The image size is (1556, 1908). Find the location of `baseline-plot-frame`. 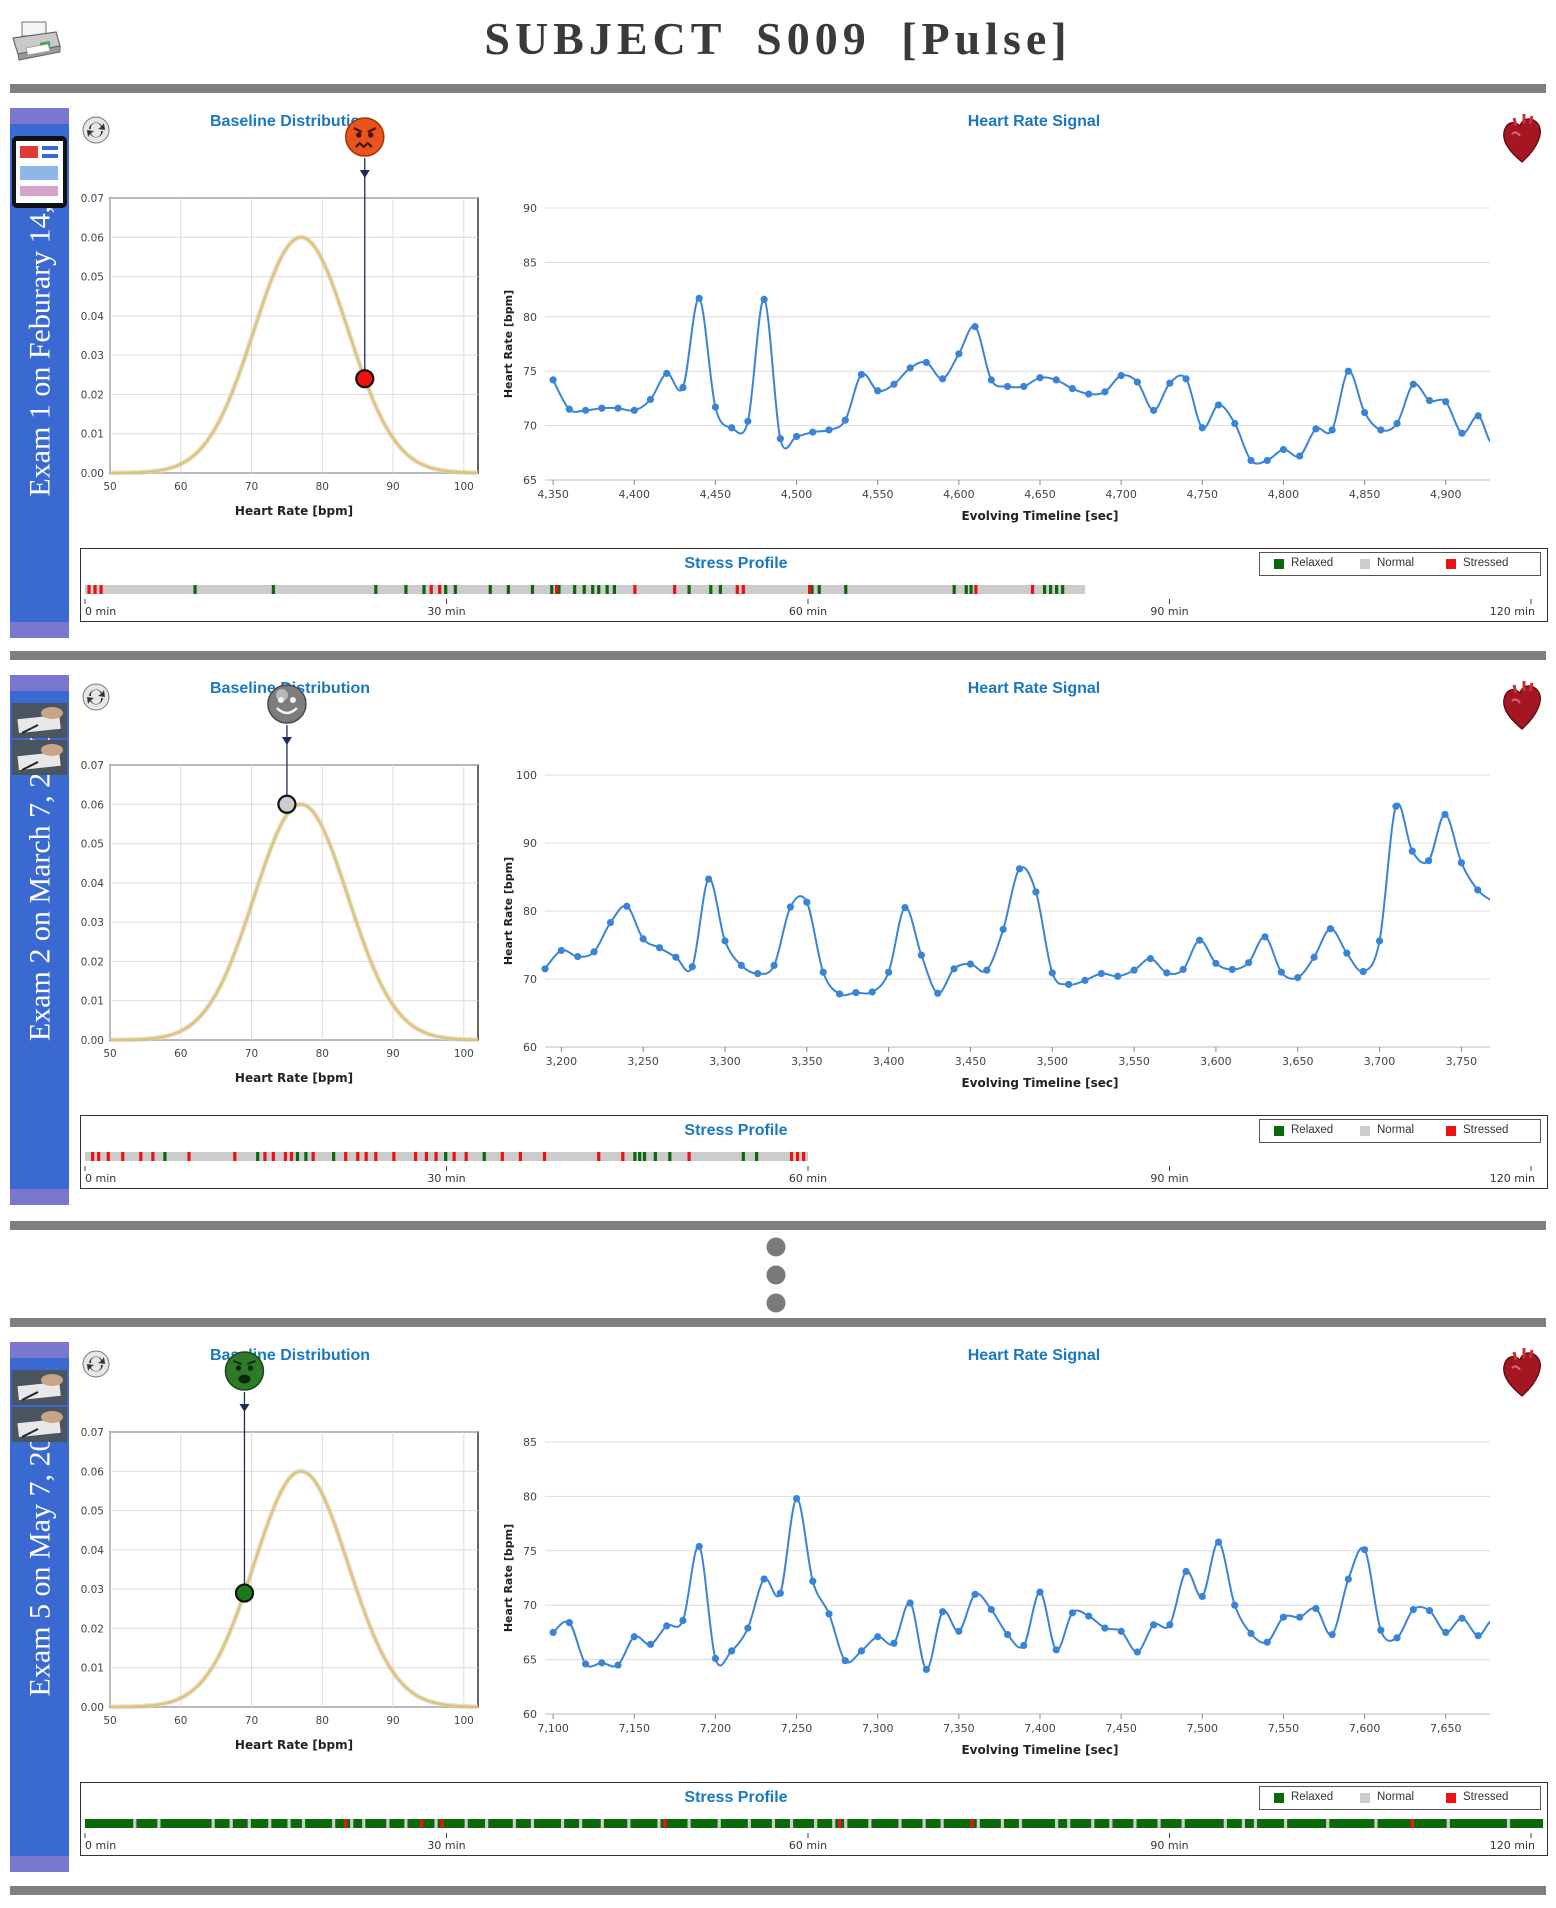

baseline-plot-frame is located at coordinates (294, 1569).